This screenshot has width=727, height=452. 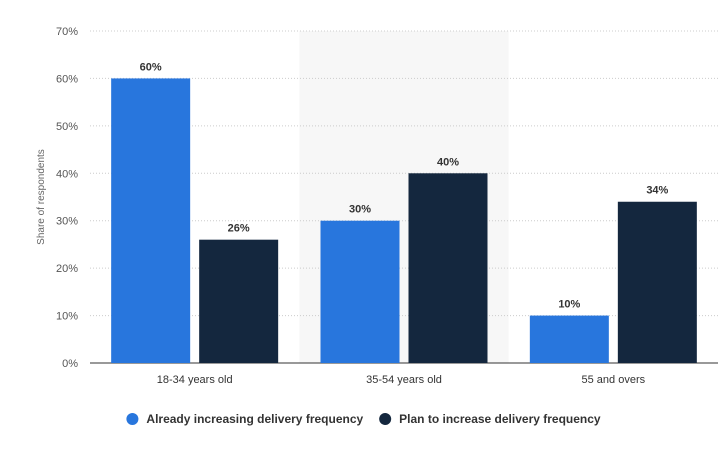 I want to click on data-label: 30%, so click(x=360, y=210).